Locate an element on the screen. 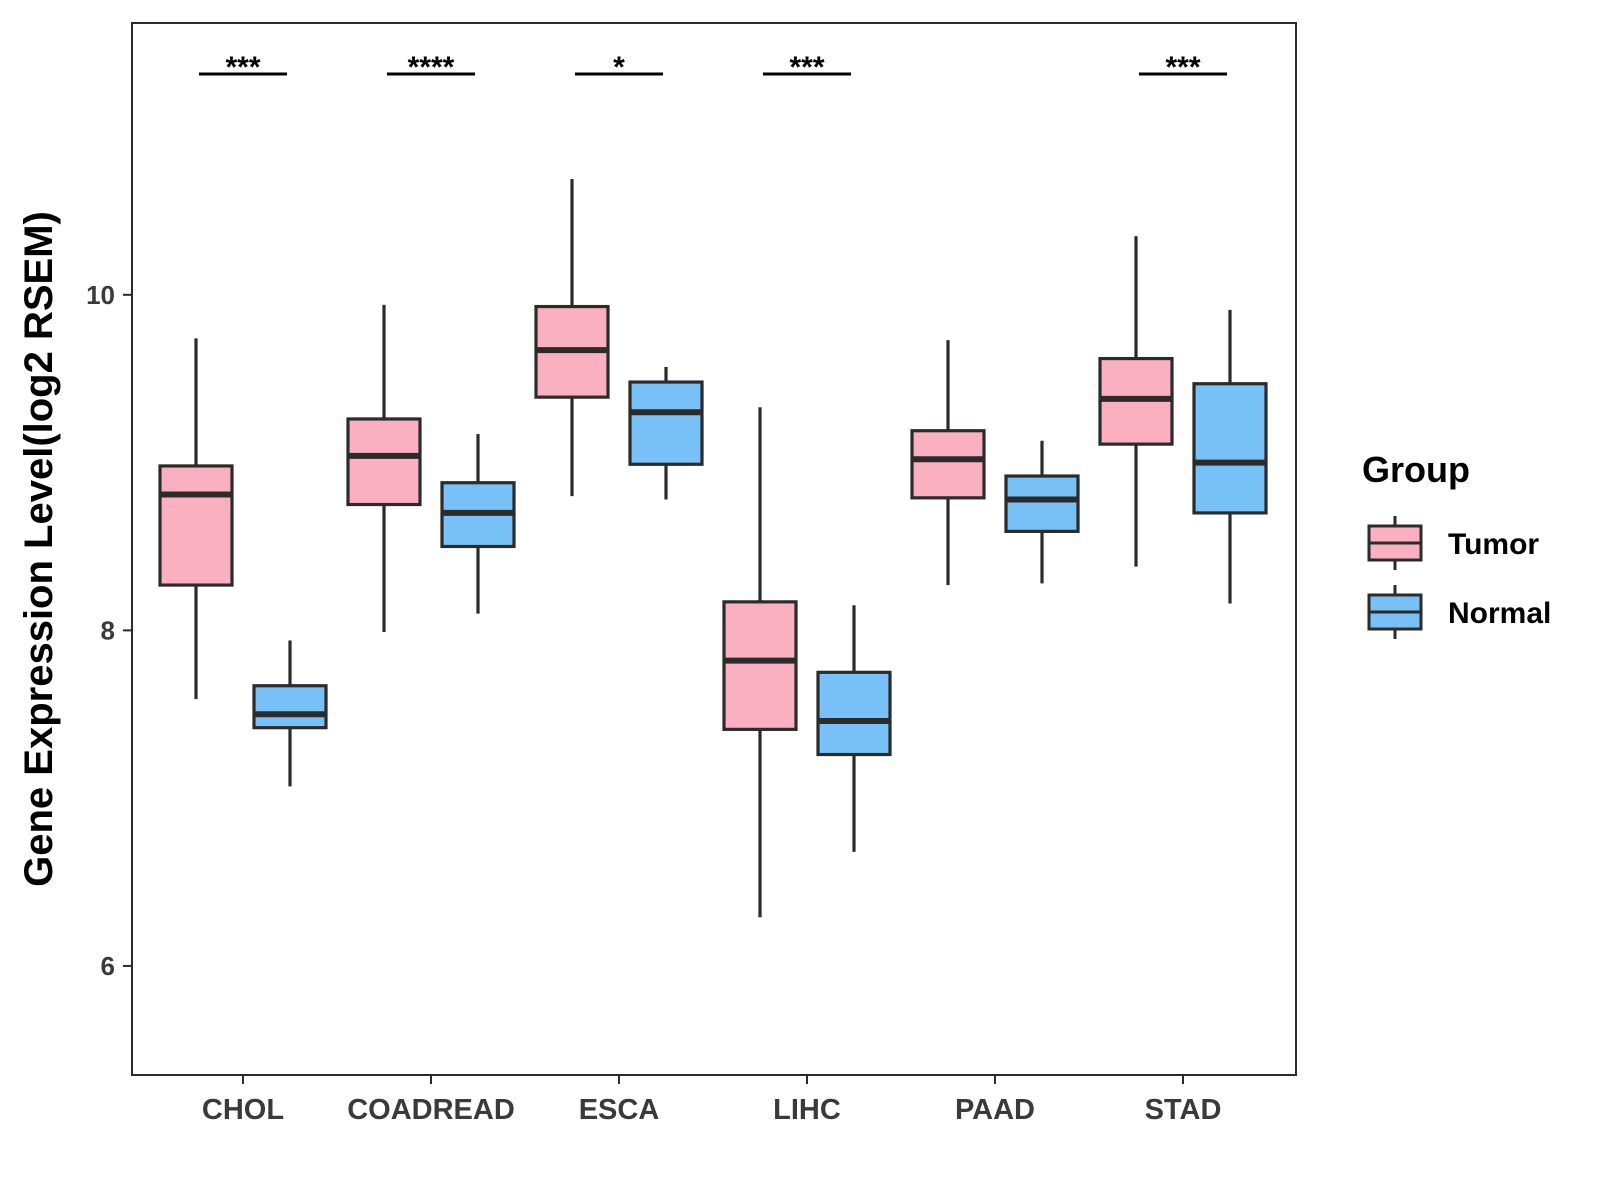 The width and height of the screenshot is (1600, 1200). x-tick-label-stad: STAD is located at coordinates (1183, 1110).